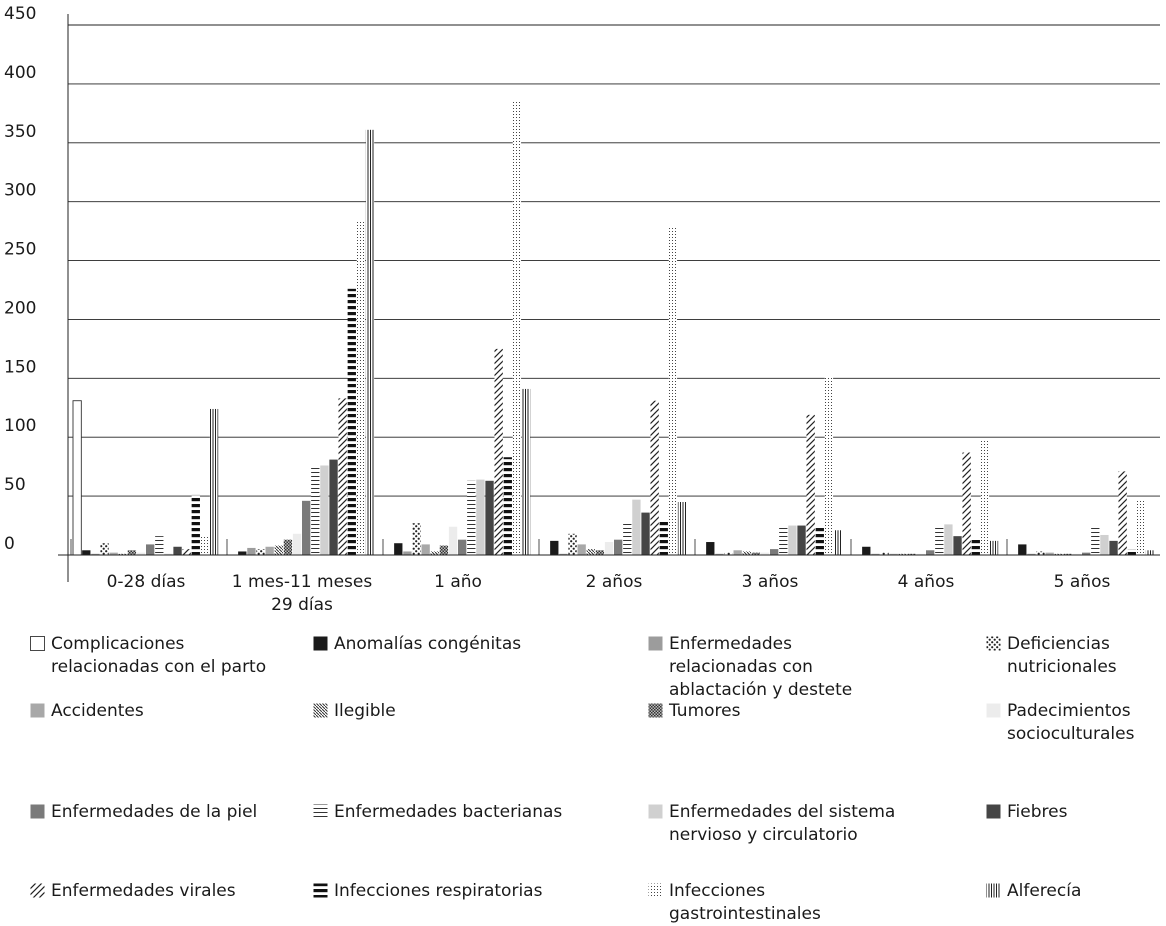 The image size is (1166, 926). I want to click on y-tick-label-100: 100, so click(20, 426).